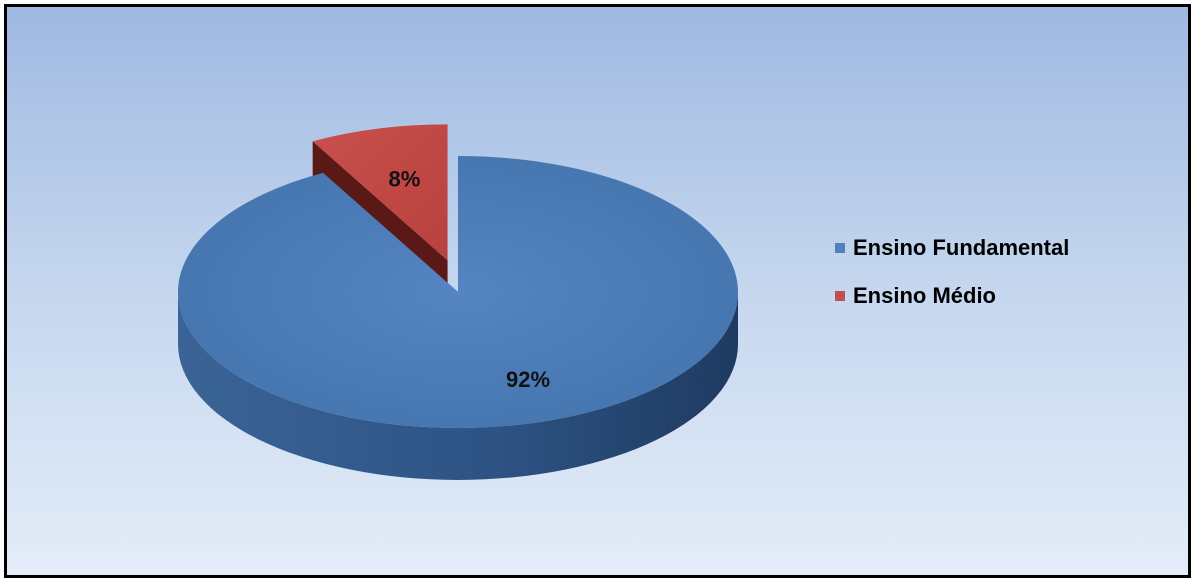 The width and height of the screenshot is (1197, 582). I want to click on legend-item-ensino-fundamental: Ensino Fundamental, so click(952, 248).